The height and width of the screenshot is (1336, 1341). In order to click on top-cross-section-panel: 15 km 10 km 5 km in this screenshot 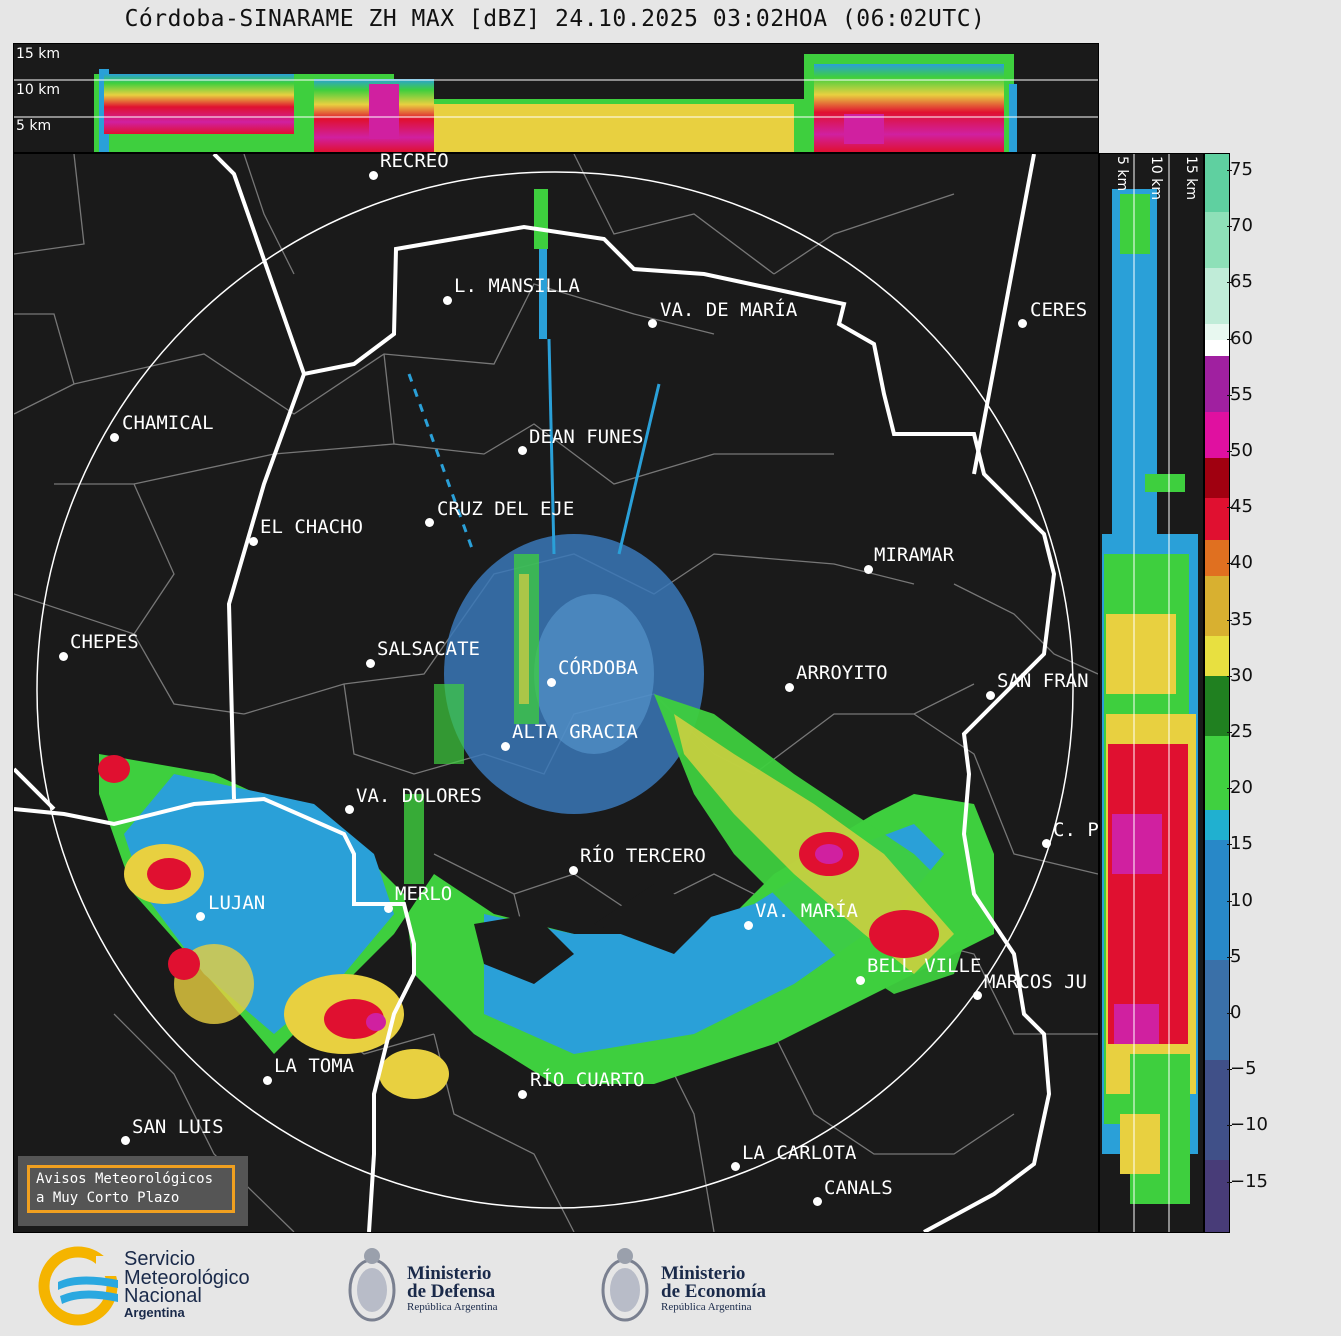, I will do `click(556, 98)`.